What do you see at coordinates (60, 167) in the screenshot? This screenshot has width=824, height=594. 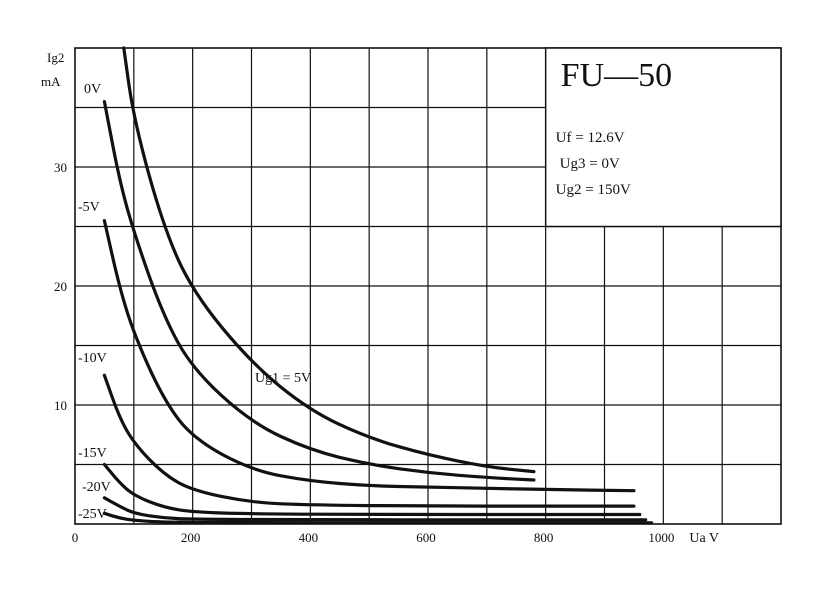 I see `y-tick-label: 30` at bounding box center [60, 167].